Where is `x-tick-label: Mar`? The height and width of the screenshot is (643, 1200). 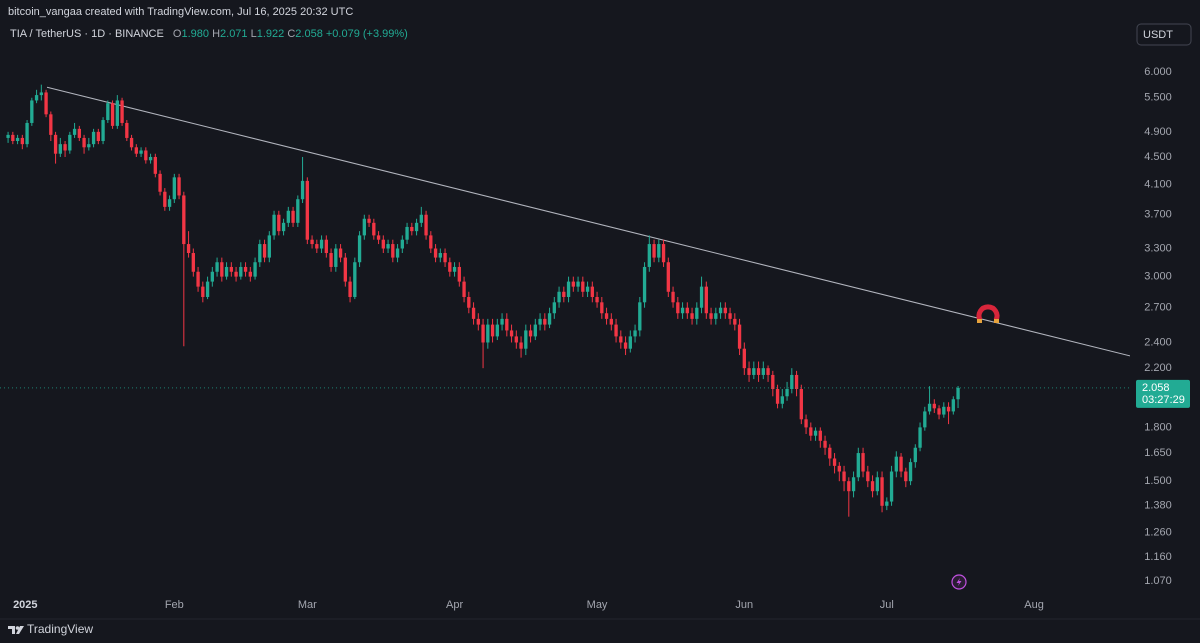
x-tick-label: Mar is located at coordinates (307, 605).